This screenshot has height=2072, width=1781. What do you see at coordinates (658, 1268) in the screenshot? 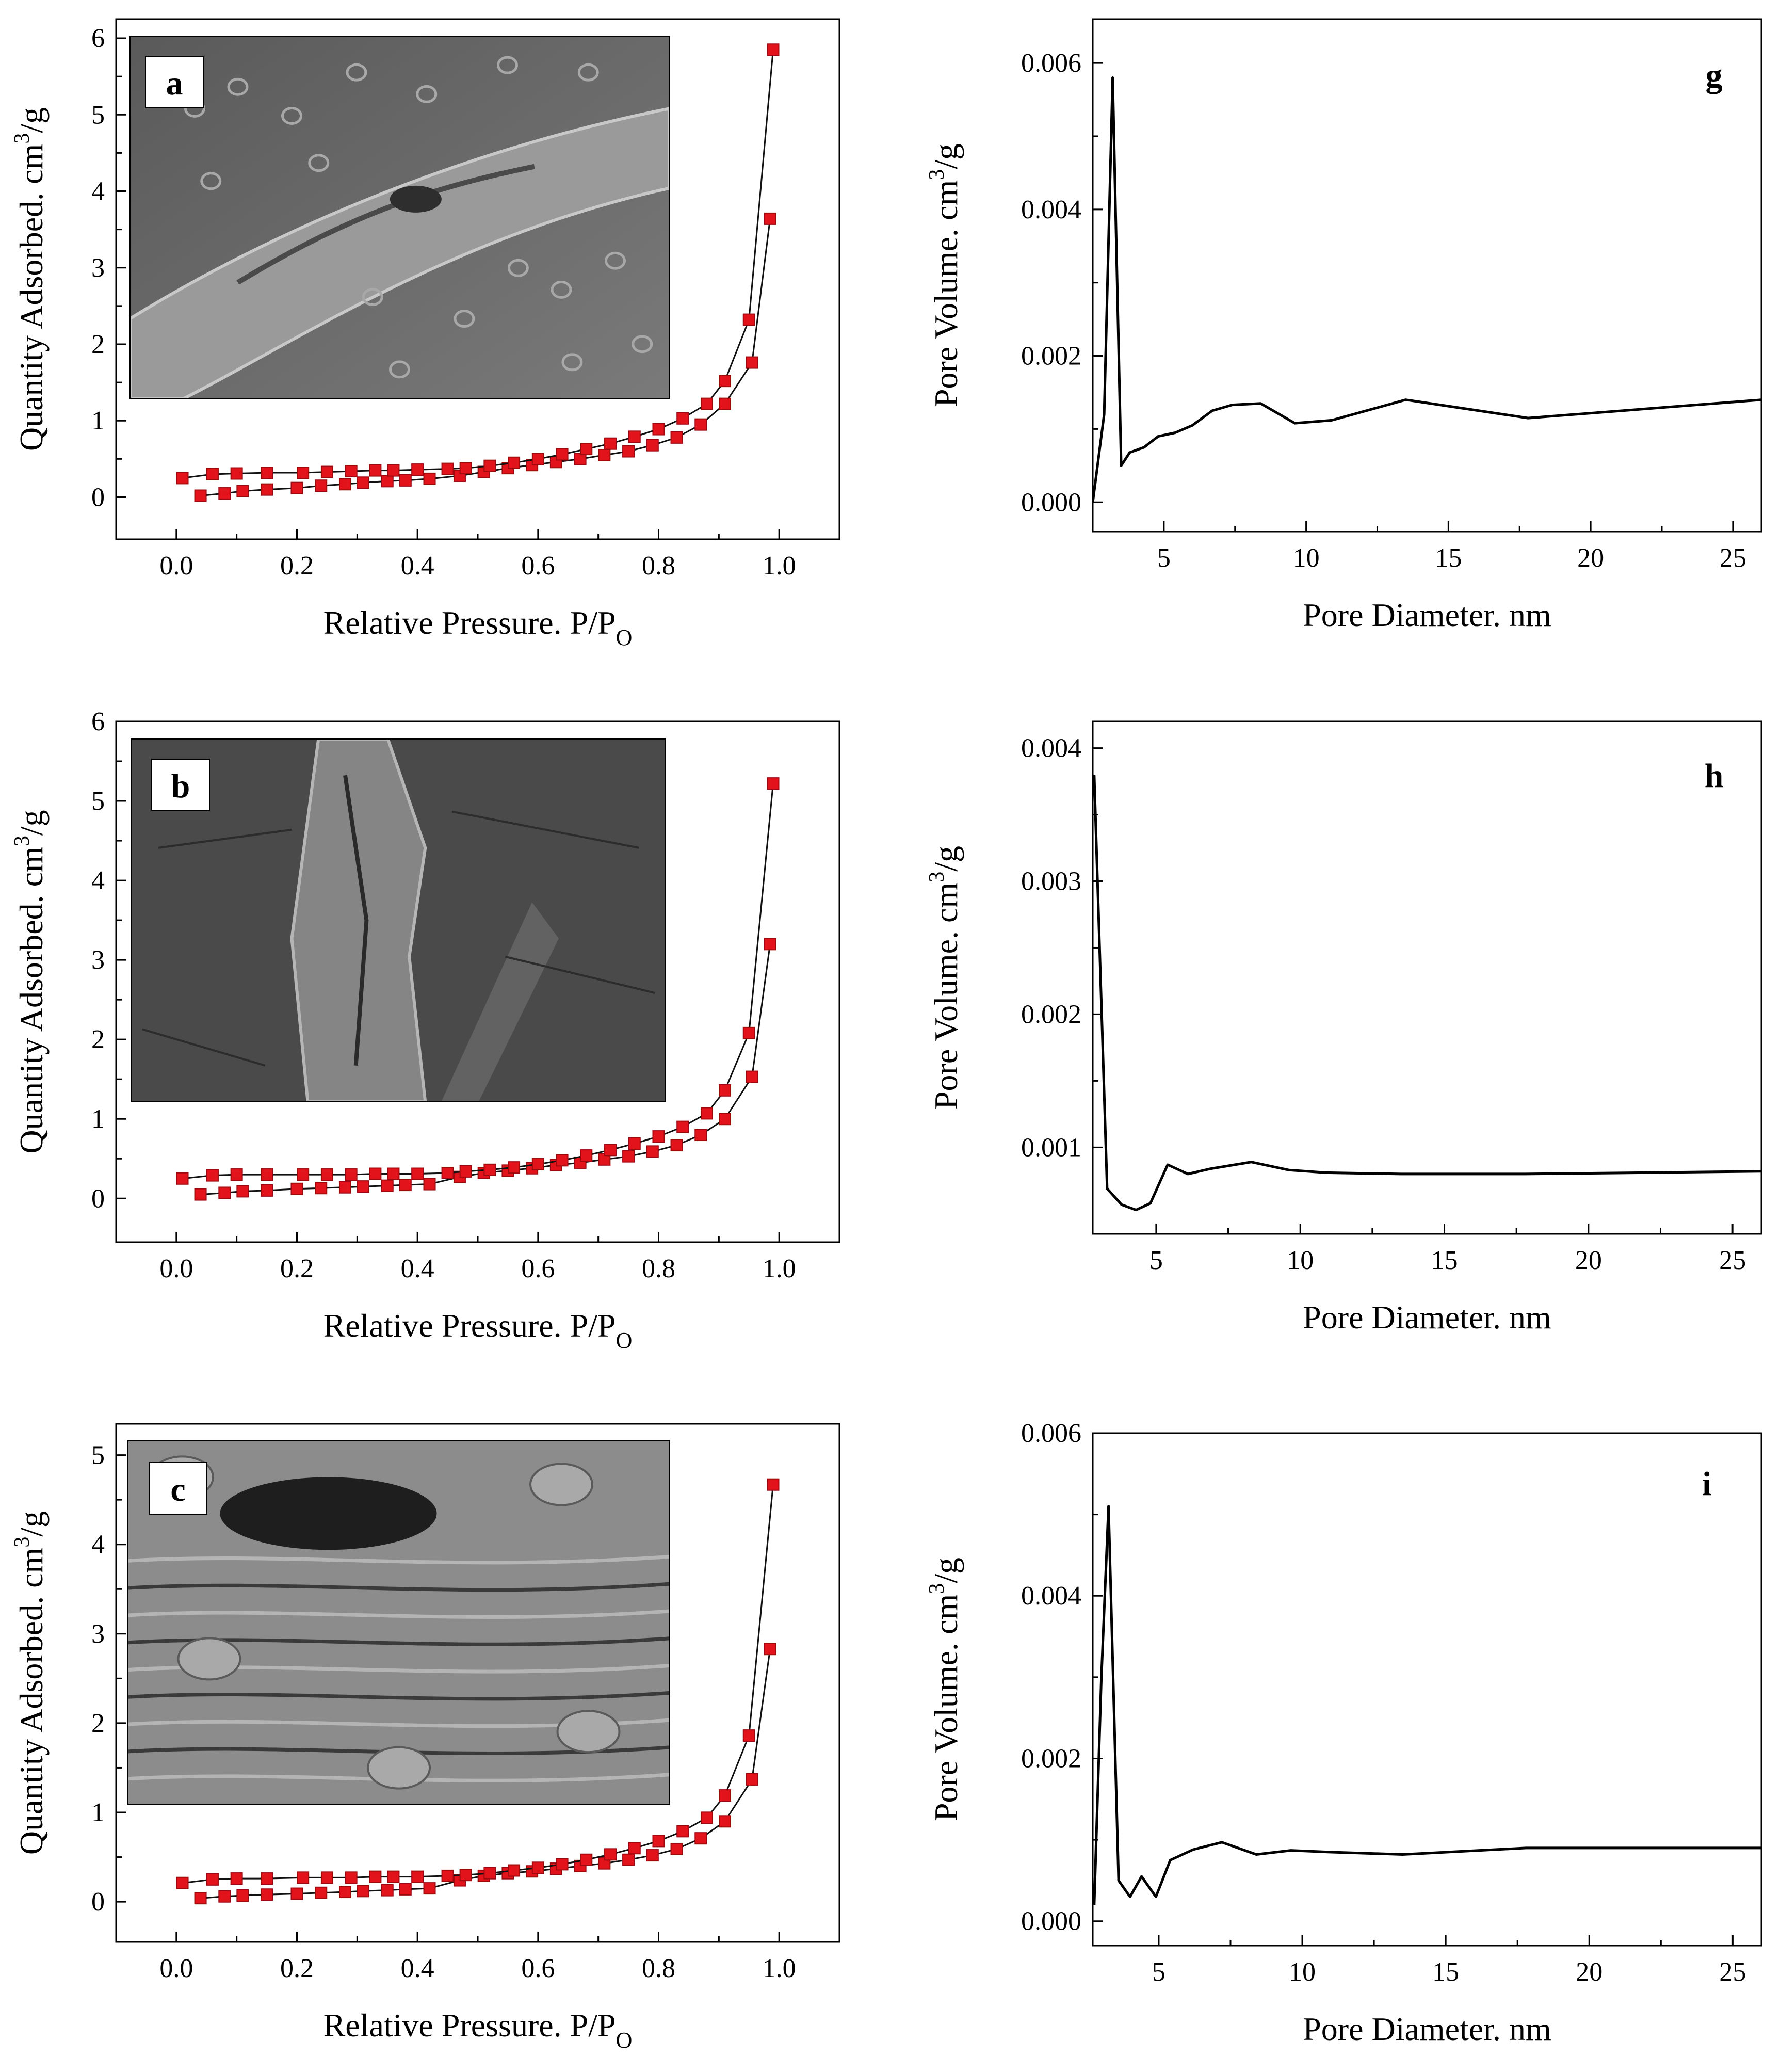
I see `x-tick-label: 0.8` at bounding box center [658, 1268].